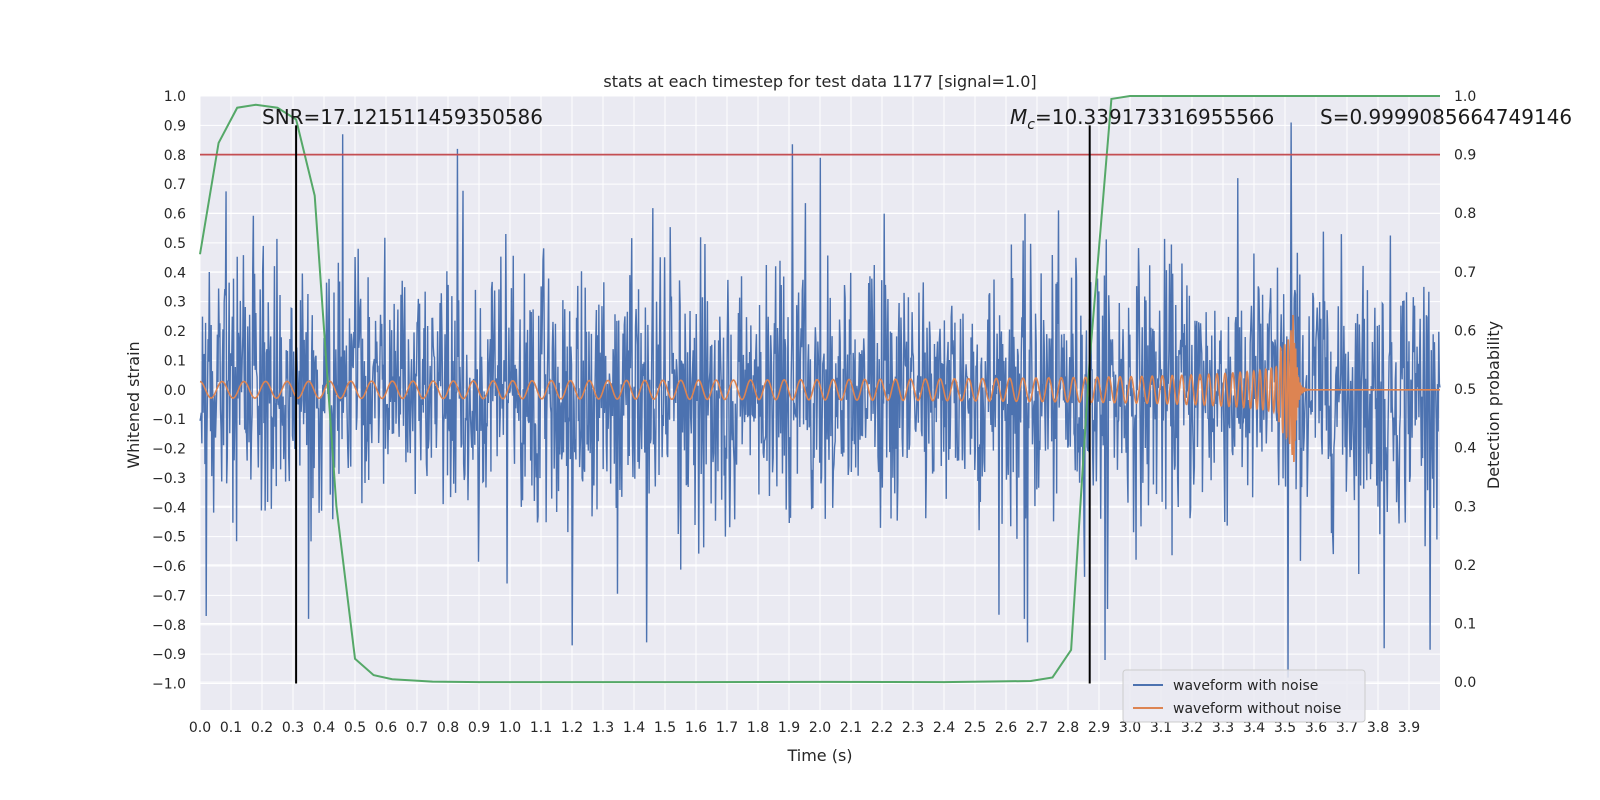 The image size is (1600, 800). Describe the element at coordinates (820, 728) in the screenshot. I see `x-tick-label: 2.0` at that location.